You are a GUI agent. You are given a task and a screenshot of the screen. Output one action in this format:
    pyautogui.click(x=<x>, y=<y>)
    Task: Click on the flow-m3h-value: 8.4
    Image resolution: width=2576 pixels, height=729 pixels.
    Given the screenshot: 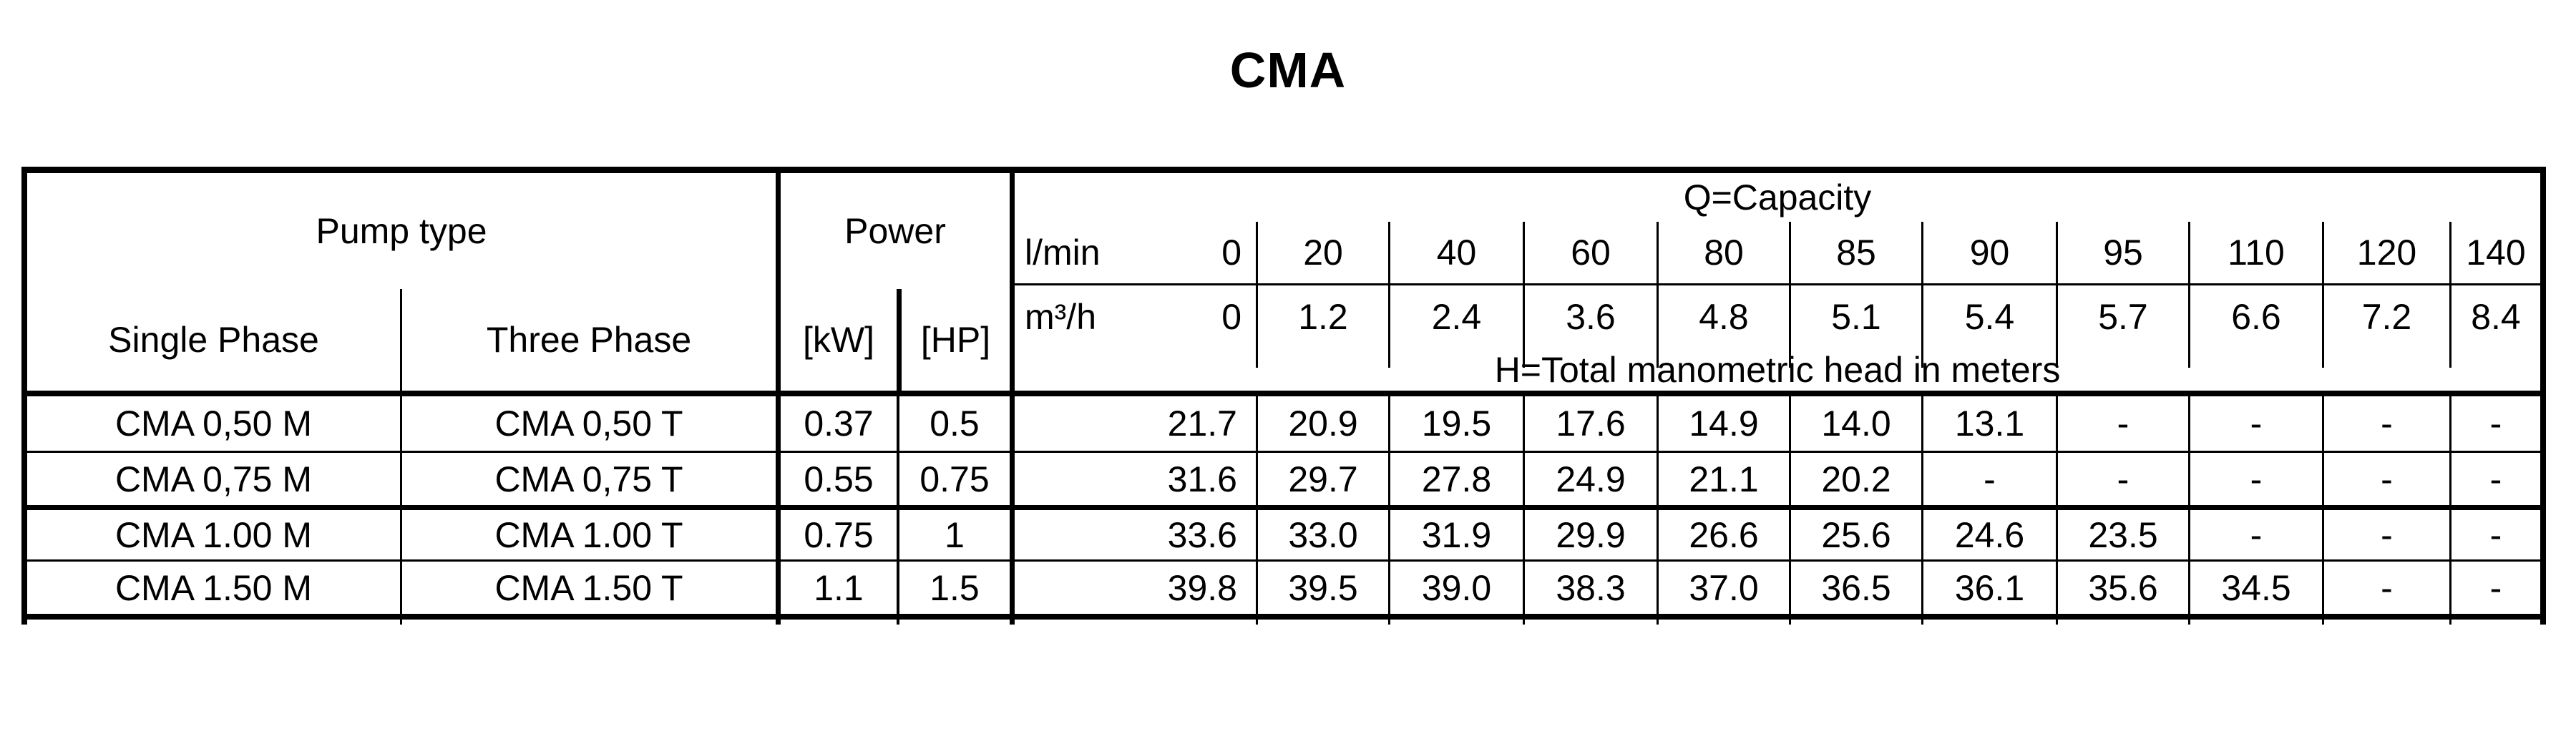 What is the action you would take?
    pyautogui.click(x=2494, y=326)
    